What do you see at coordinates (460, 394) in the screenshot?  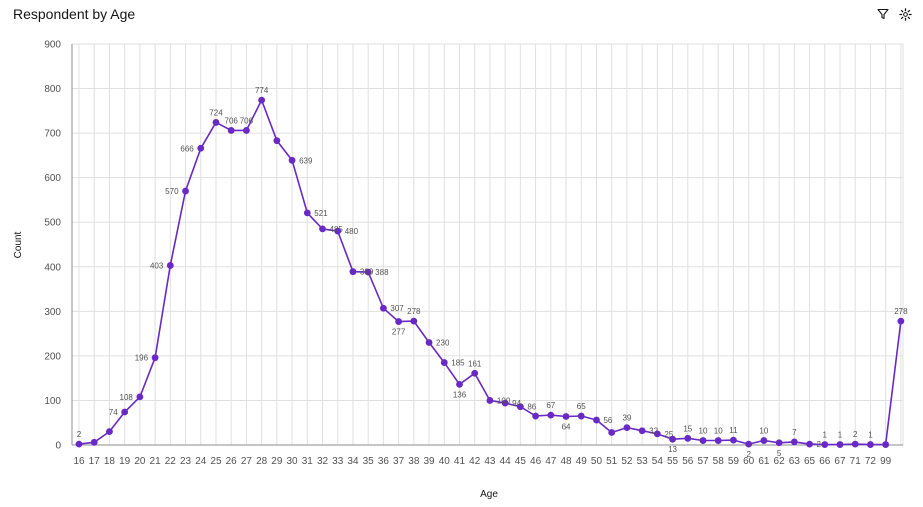 I see `data-label: 136` at bounding box center [460, 394].